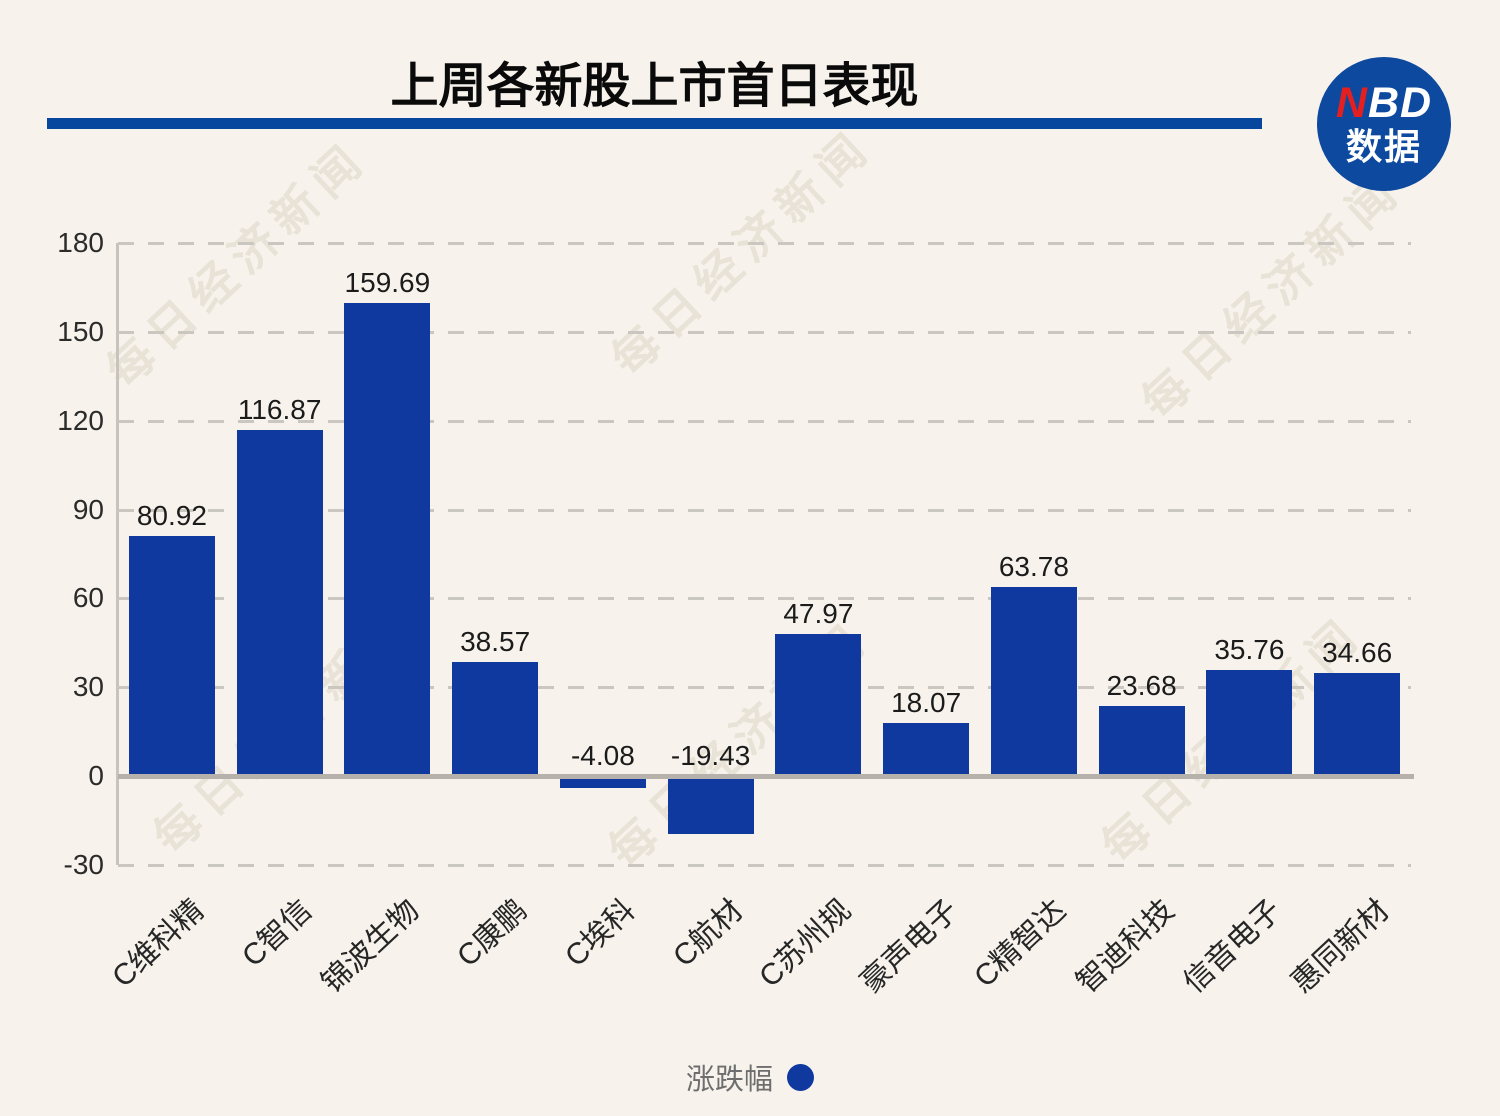 The image size is (1500, 1116). Describe the element at coordinates (117, 554) in the screenshot. I see `y-axis-line` at that location.